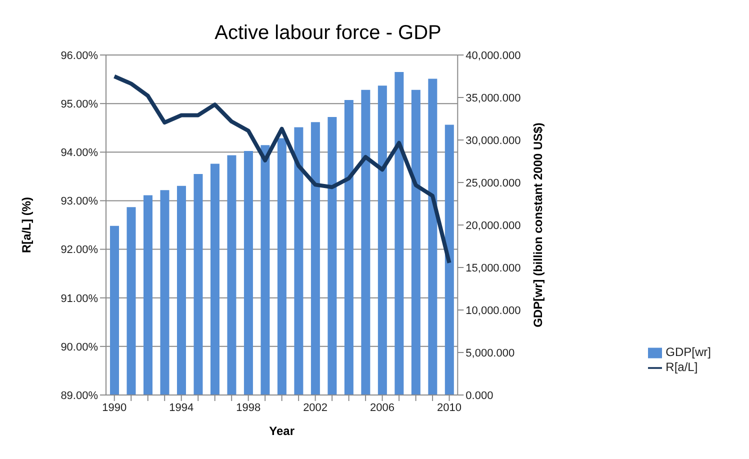 Image resolution: width=749 pixels, height=459 pixels. What do you see at coordinates (688, 352) in the screenshot?
I see `legend-label: GDP[wr]` at bounding box center [688, 352].